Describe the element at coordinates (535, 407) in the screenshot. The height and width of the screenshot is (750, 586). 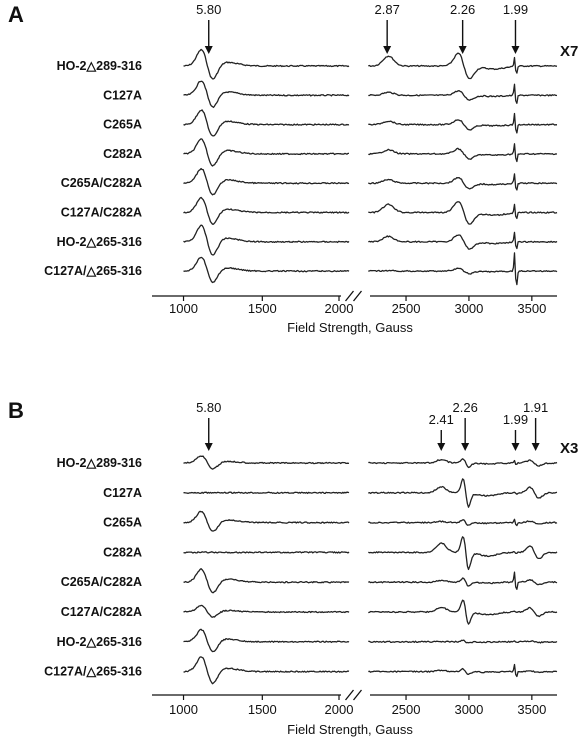
I see `g-value-label: 1.91` at that location.